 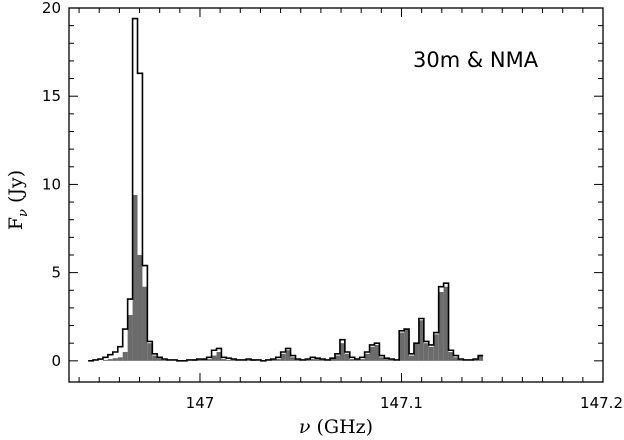 What do you see at coordinates (601, 403) in the screenshot?
I see `x-tick-label: 147.2` at bounding box center [601, 403].